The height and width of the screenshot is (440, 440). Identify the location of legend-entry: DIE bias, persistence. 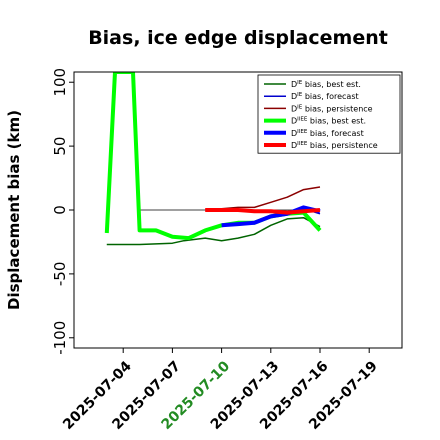
(332, 108).